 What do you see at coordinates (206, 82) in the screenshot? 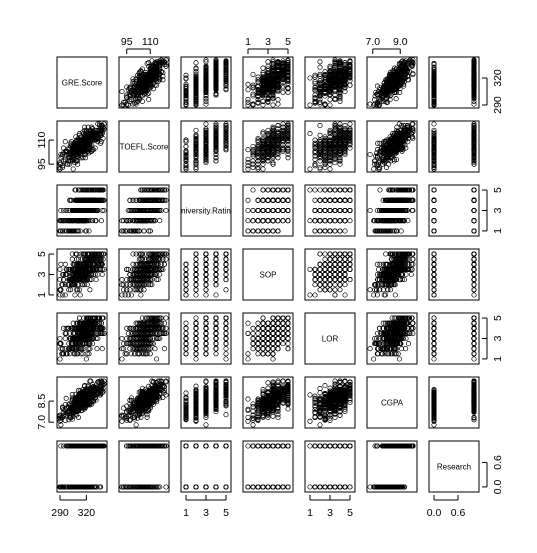
I see `panel-r0-c2` at bounding box center [206, 82].